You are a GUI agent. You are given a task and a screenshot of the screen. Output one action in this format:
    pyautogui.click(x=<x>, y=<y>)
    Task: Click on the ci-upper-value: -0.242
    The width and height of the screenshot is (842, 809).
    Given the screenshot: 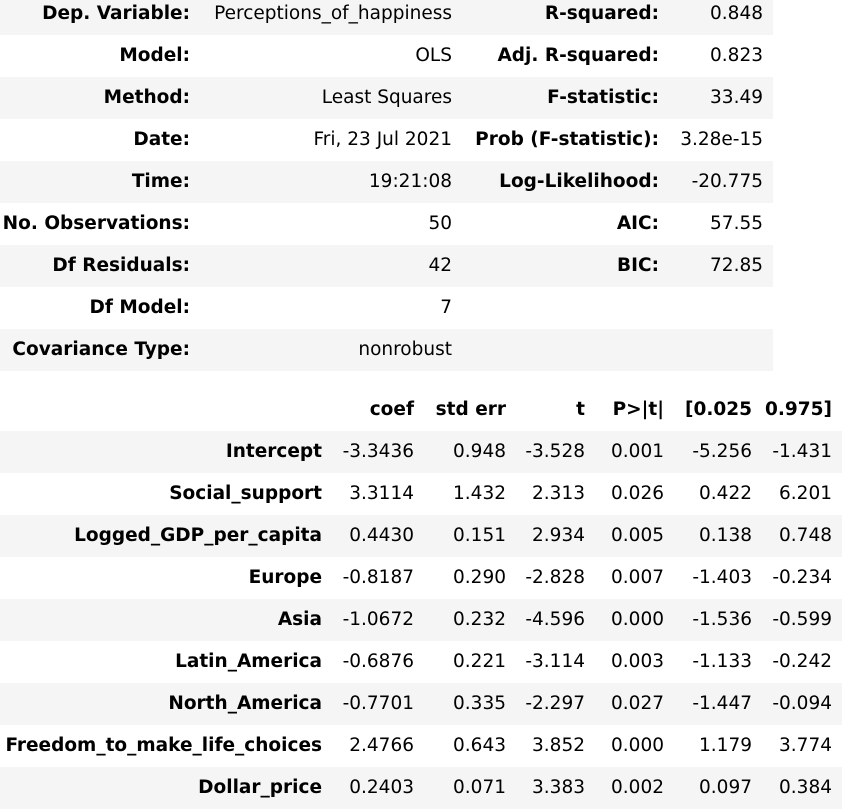 What is the action you would take?
    pyautogui.click(x=802, y=662)
    